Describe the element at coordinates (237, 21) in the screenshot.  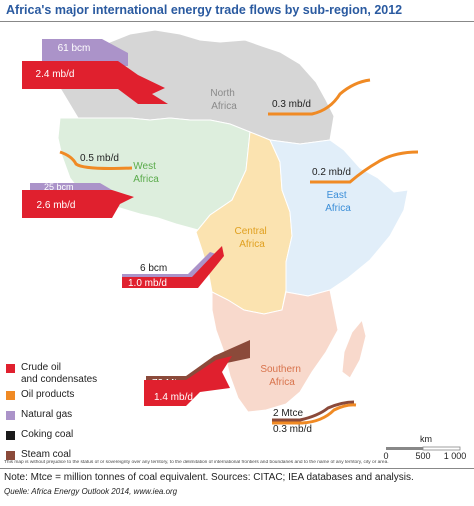
I see `title-divider` at that location.